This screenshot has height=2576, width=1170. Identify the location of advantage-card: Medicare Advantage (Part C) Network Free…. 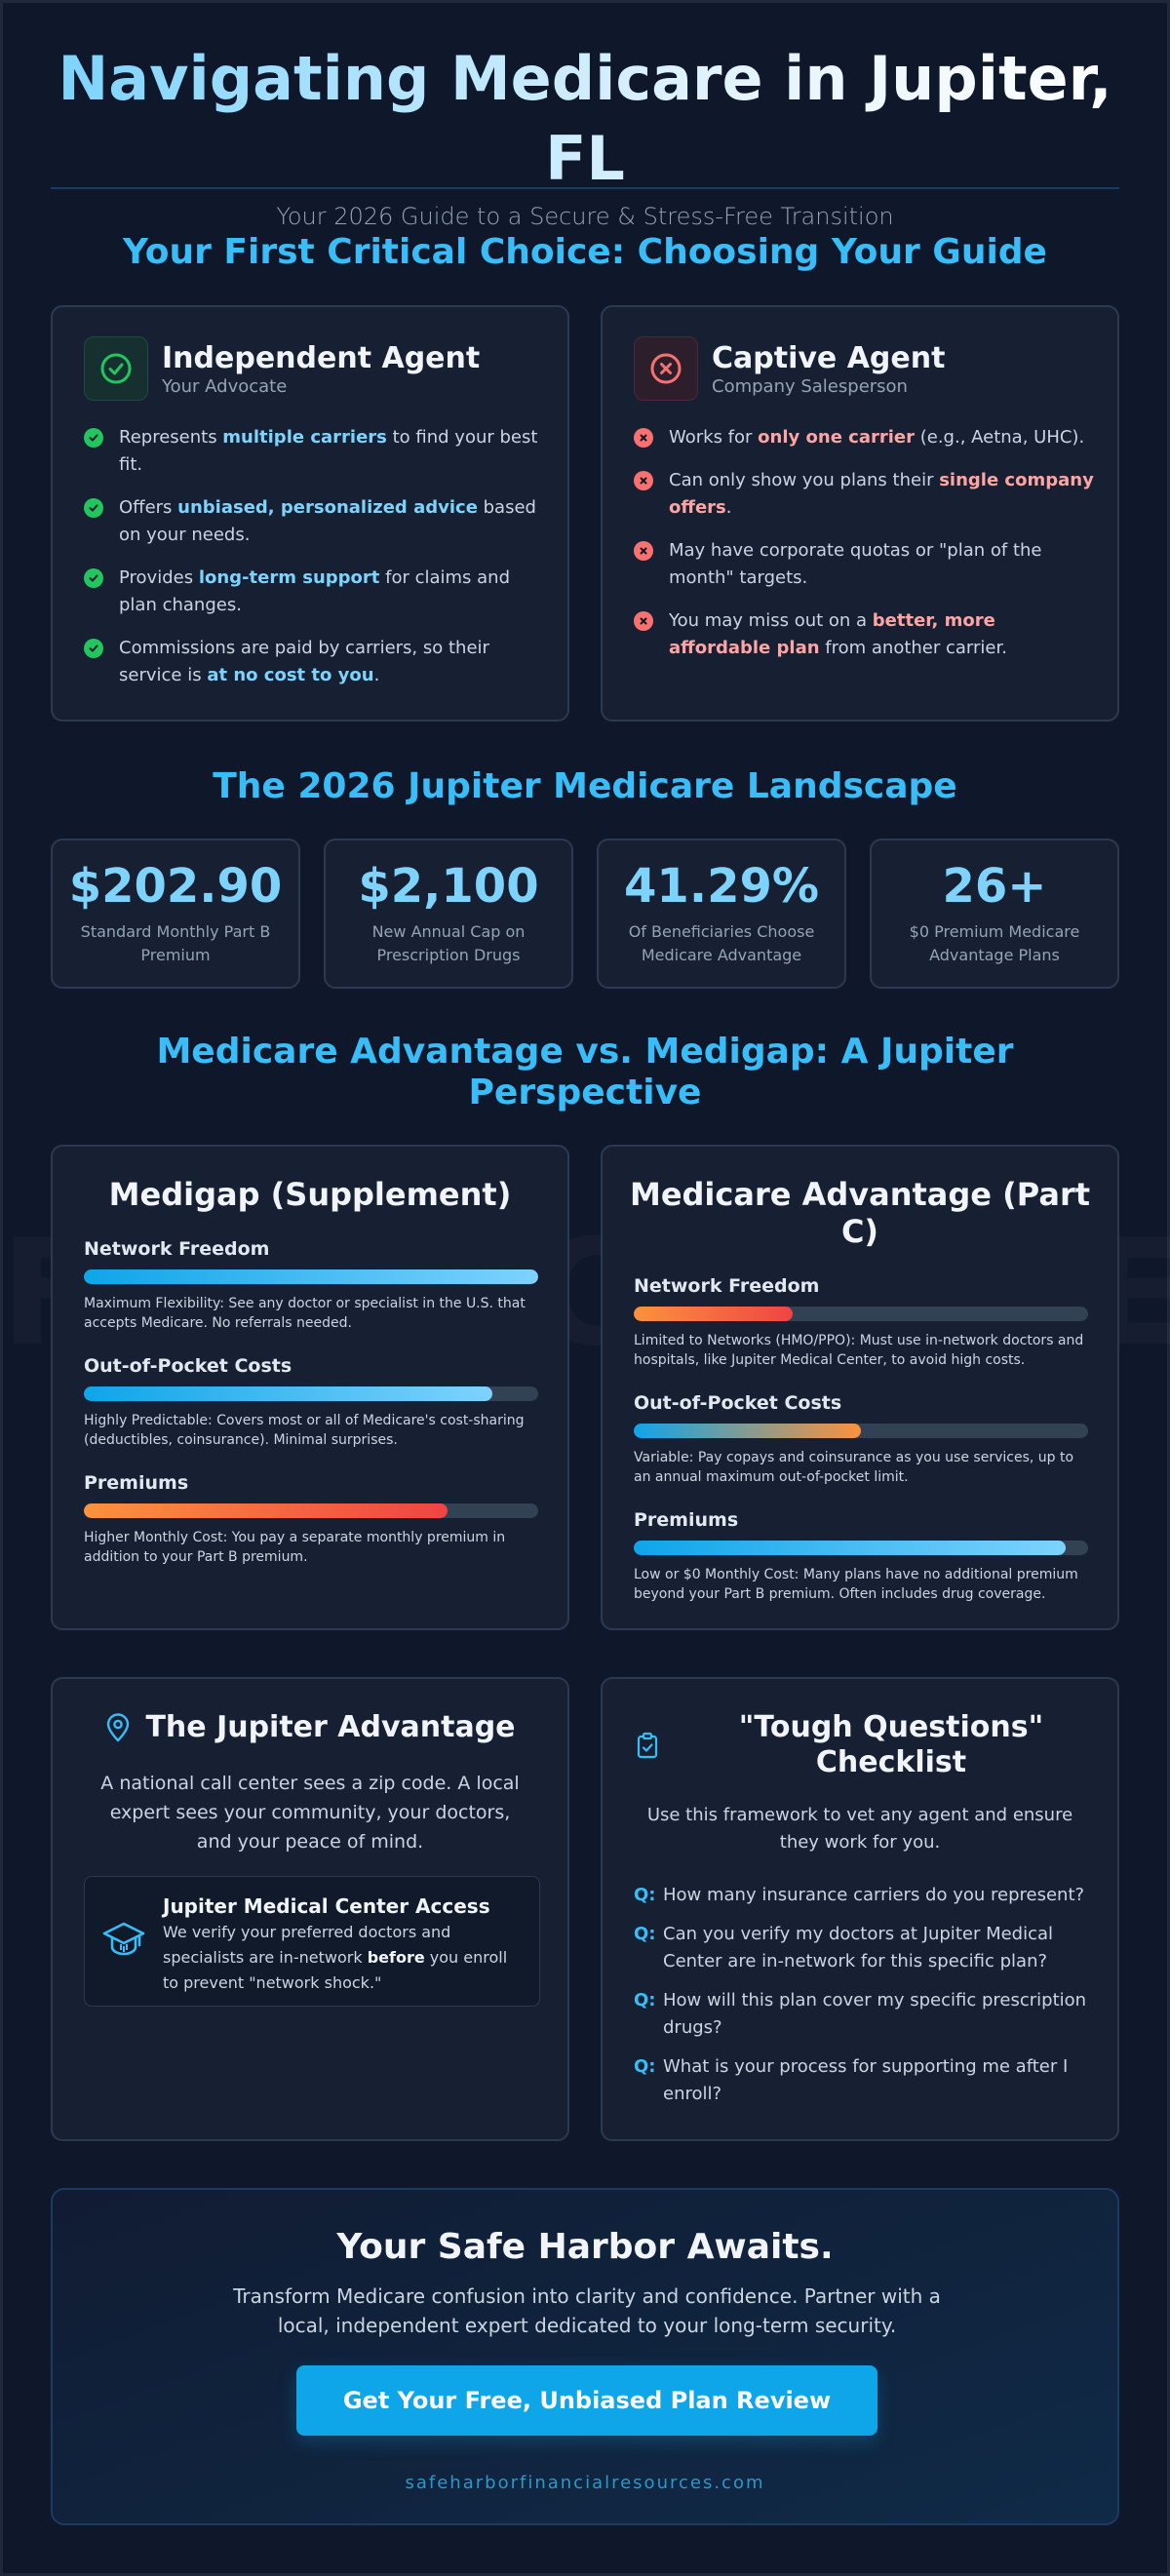
(860, 1387).